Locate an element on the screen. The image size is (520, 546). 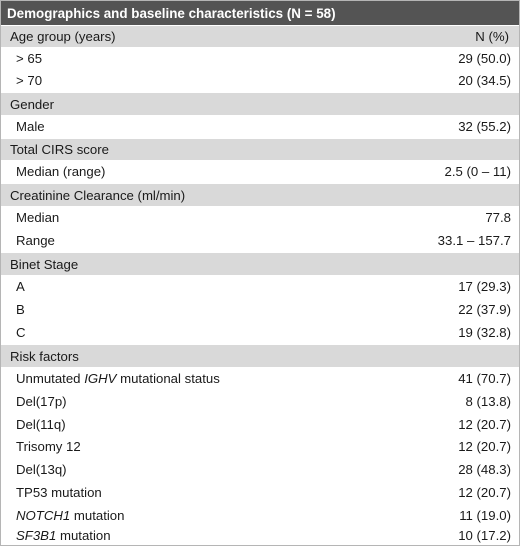
row-label: Median is located at coordinates (38, 217).